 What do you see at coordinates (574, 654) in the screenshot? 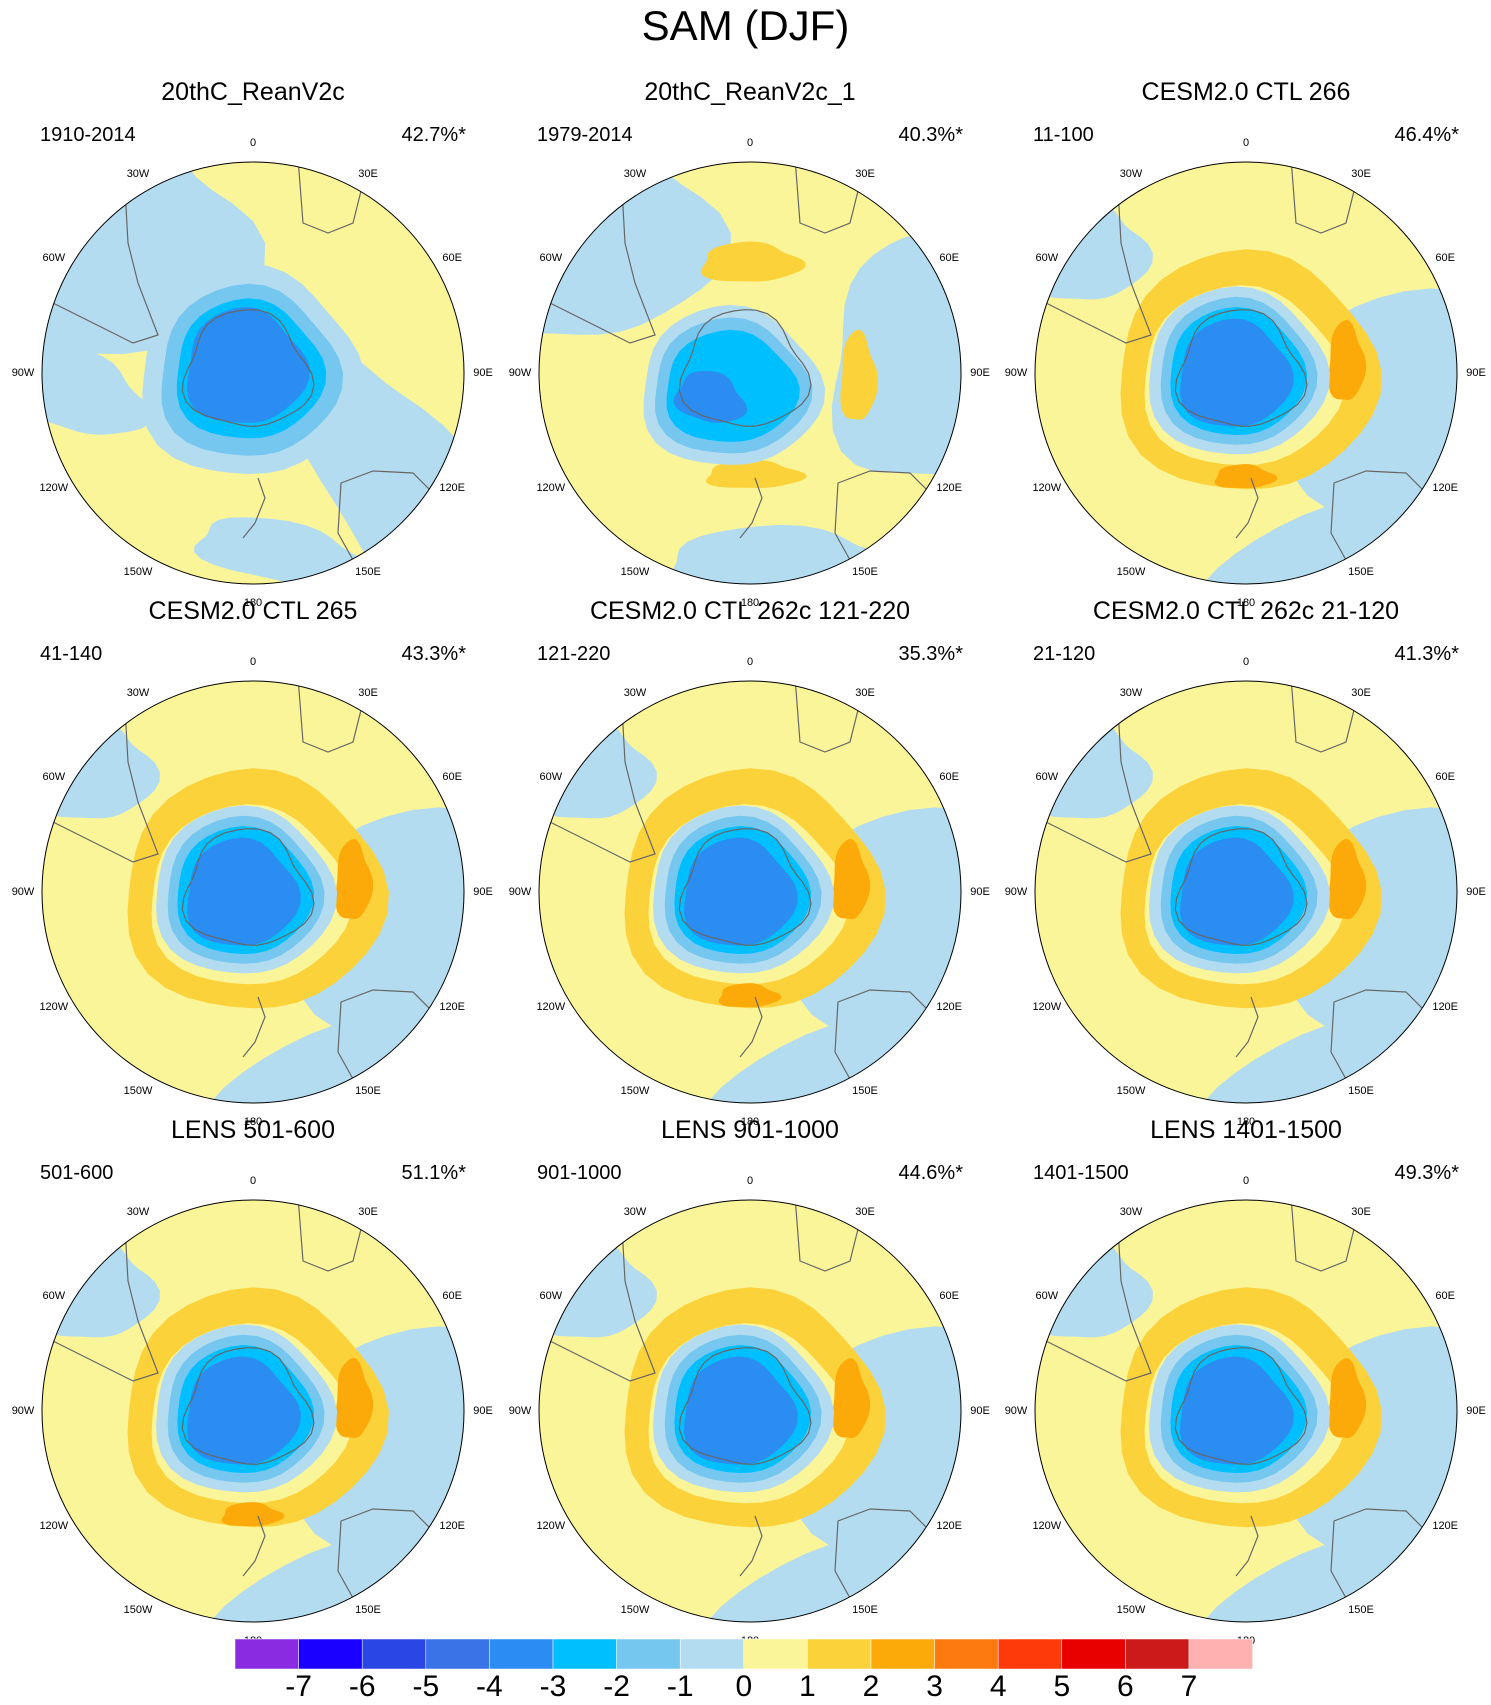
I see `panel-period: 121-220` at bounding box center [574, 654].